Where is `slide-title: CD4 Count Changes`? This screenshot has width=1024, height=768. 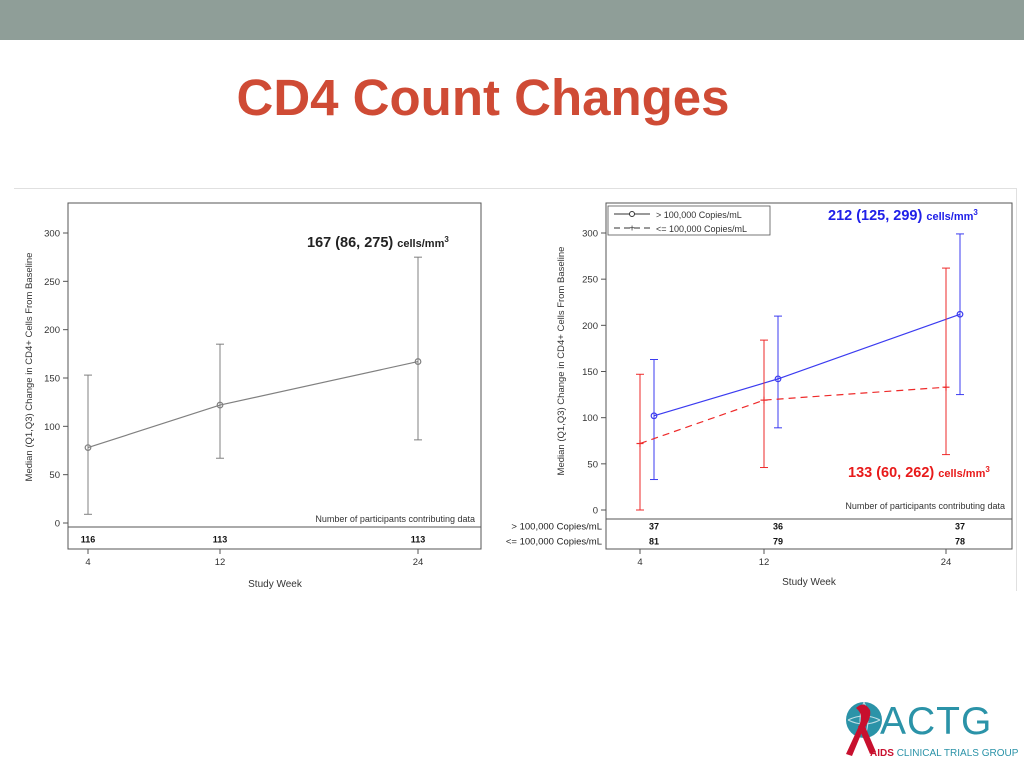 slide-title: CD4 Count Changes is located at coordinates (483, 97).